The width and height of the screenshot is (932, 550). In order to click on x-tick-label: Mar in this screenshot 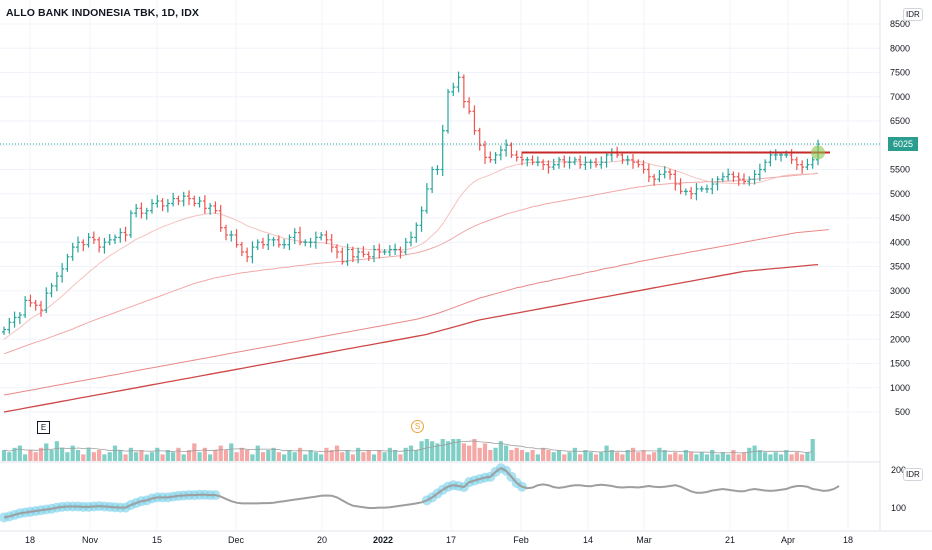, I will do `click(644, 540)`.